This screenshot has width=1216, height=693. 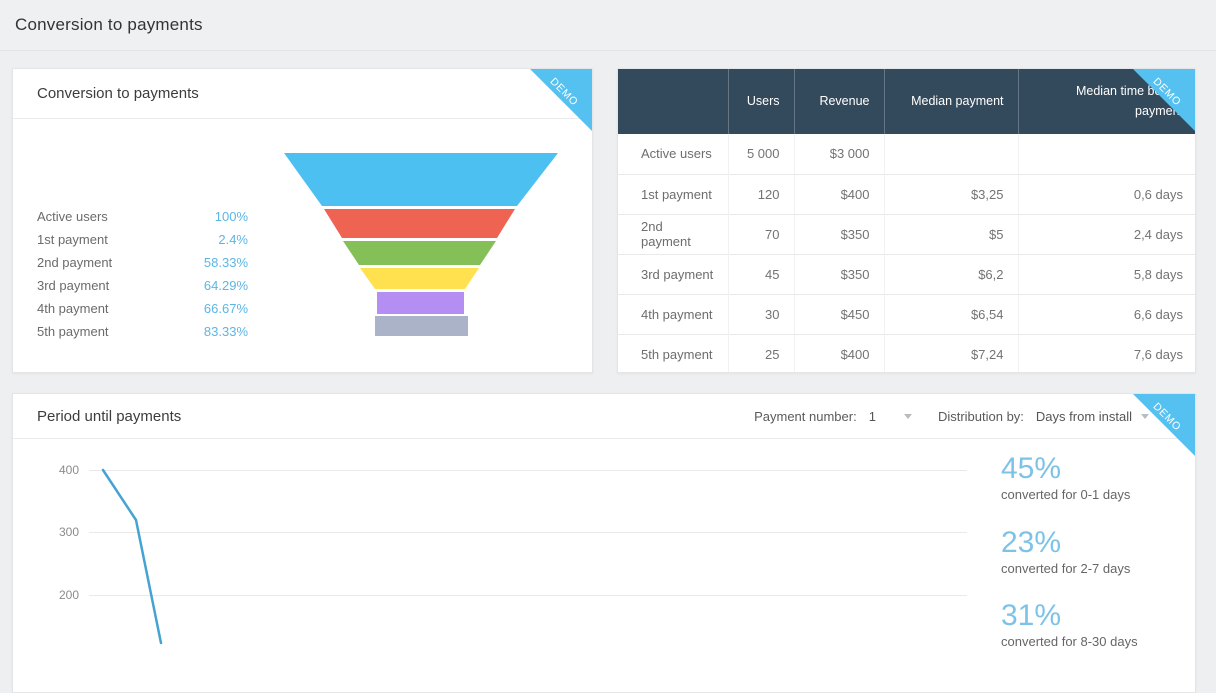 What do you see at coordinates (838, 101) in the screenshot?
I see `col-header-revenue: Revenue` at bounding box center [838, 101].